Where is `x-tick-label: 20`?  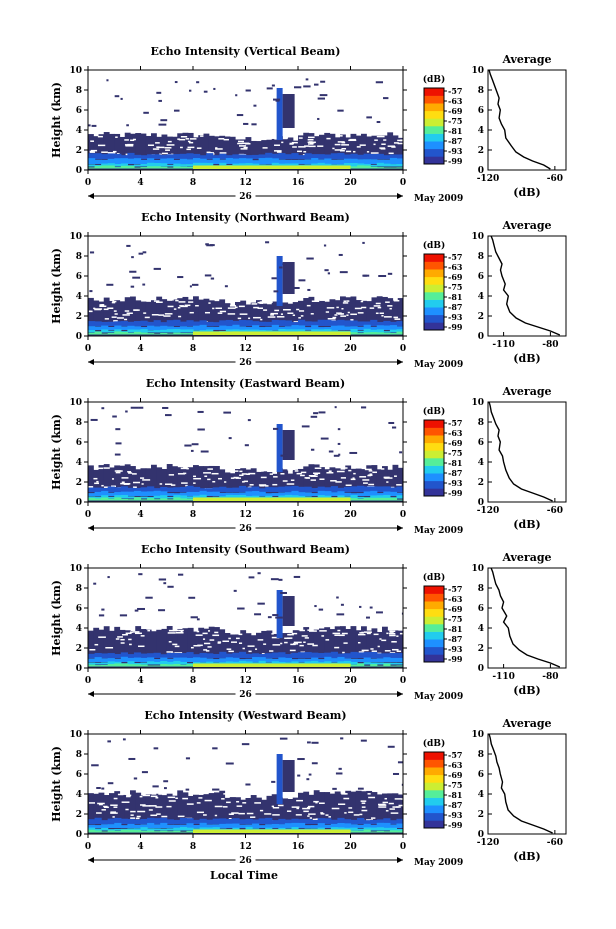 x-tick-label: 20 is located at coordinates (350, 681).